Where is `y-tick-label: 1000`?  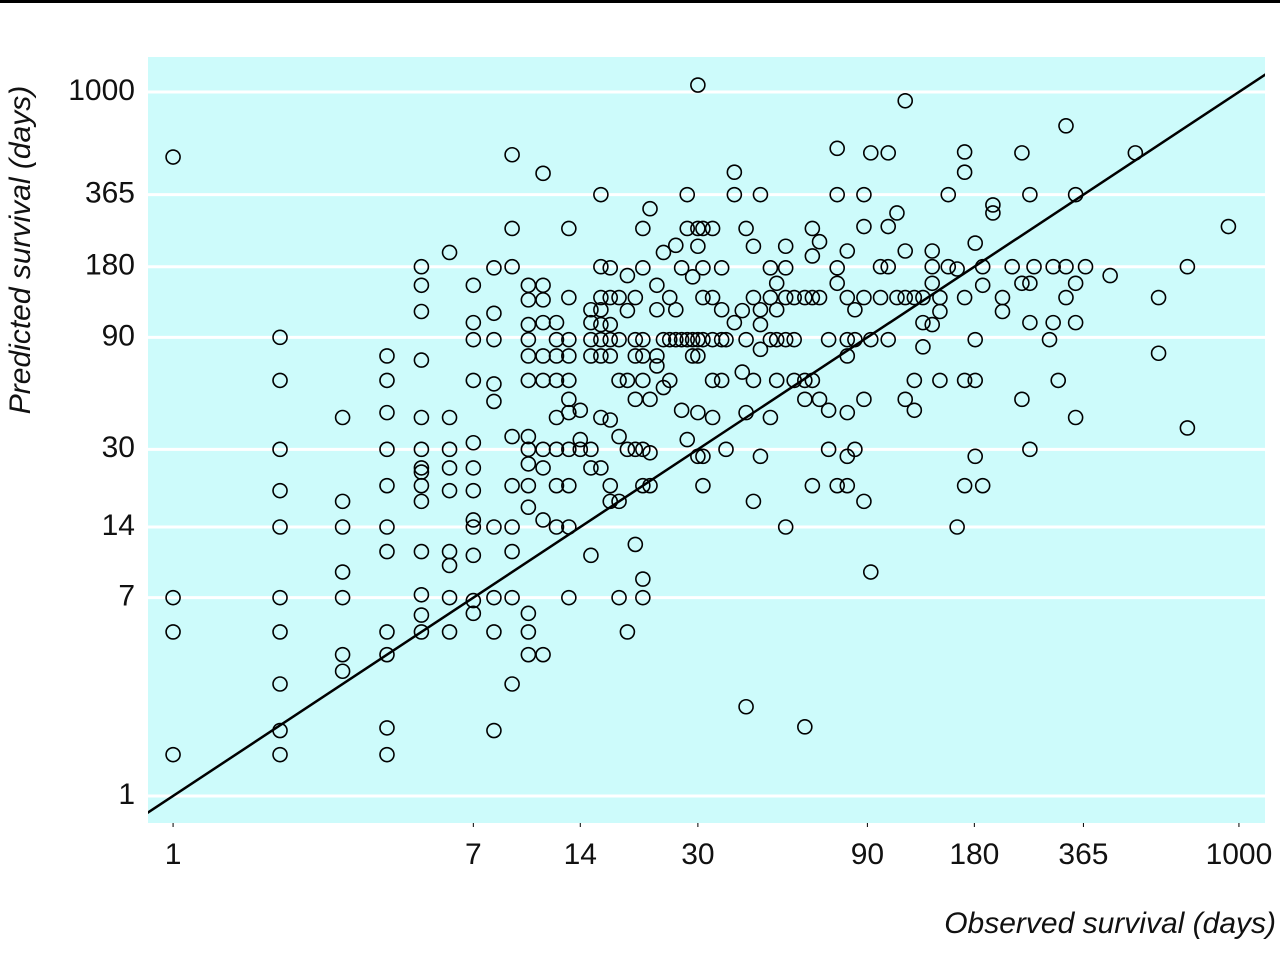
y-tick-label: 1000 is located at coordinates (101, 90).